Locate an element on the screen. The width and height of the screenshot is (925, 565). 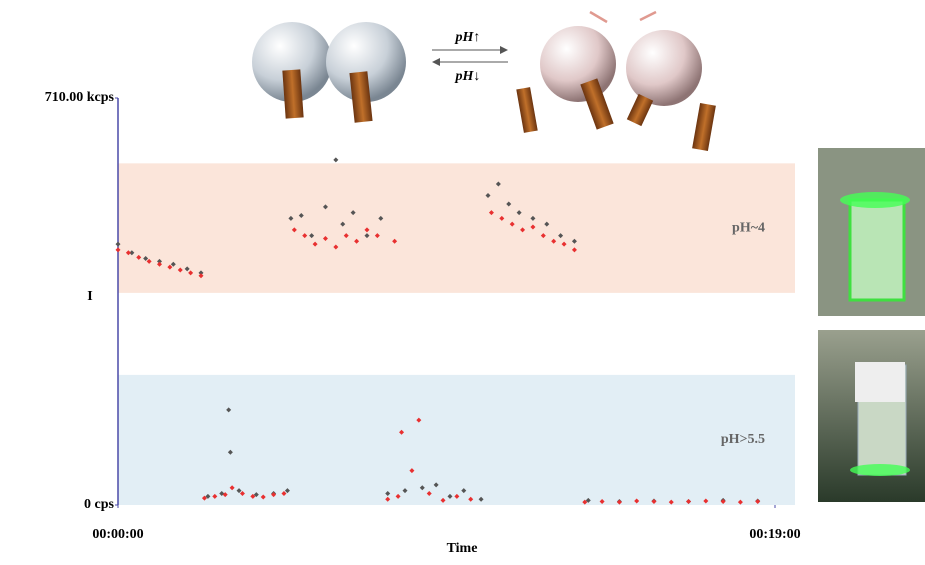
x-axis-label: Time is located at coordinates (462, 548).